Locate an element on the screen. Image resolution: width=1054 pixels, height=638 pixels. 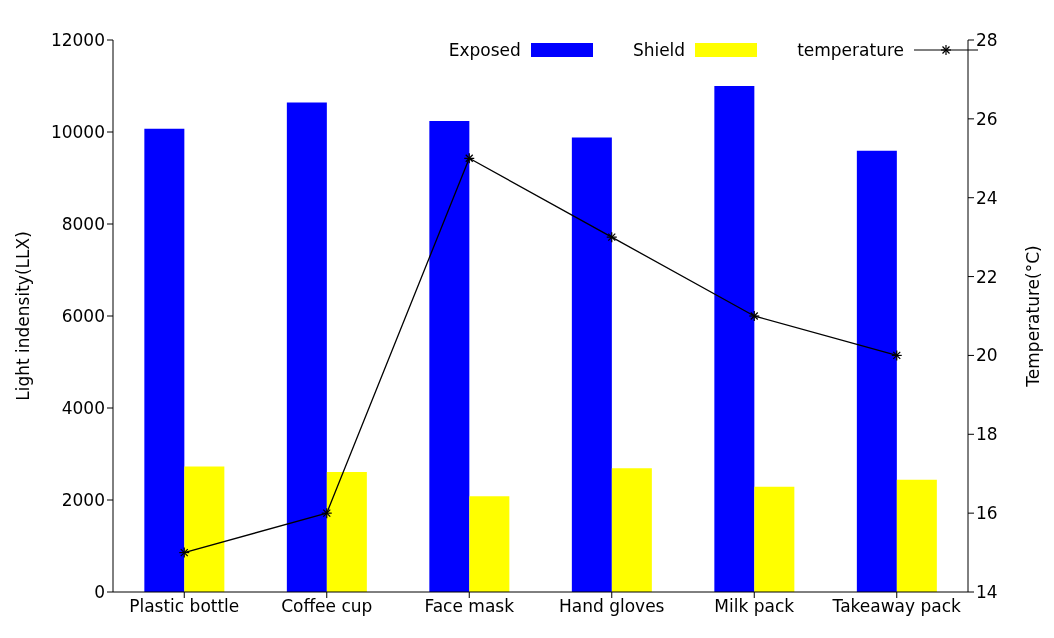
y2-tick-label: 24 is located at coordinates (987, 197).